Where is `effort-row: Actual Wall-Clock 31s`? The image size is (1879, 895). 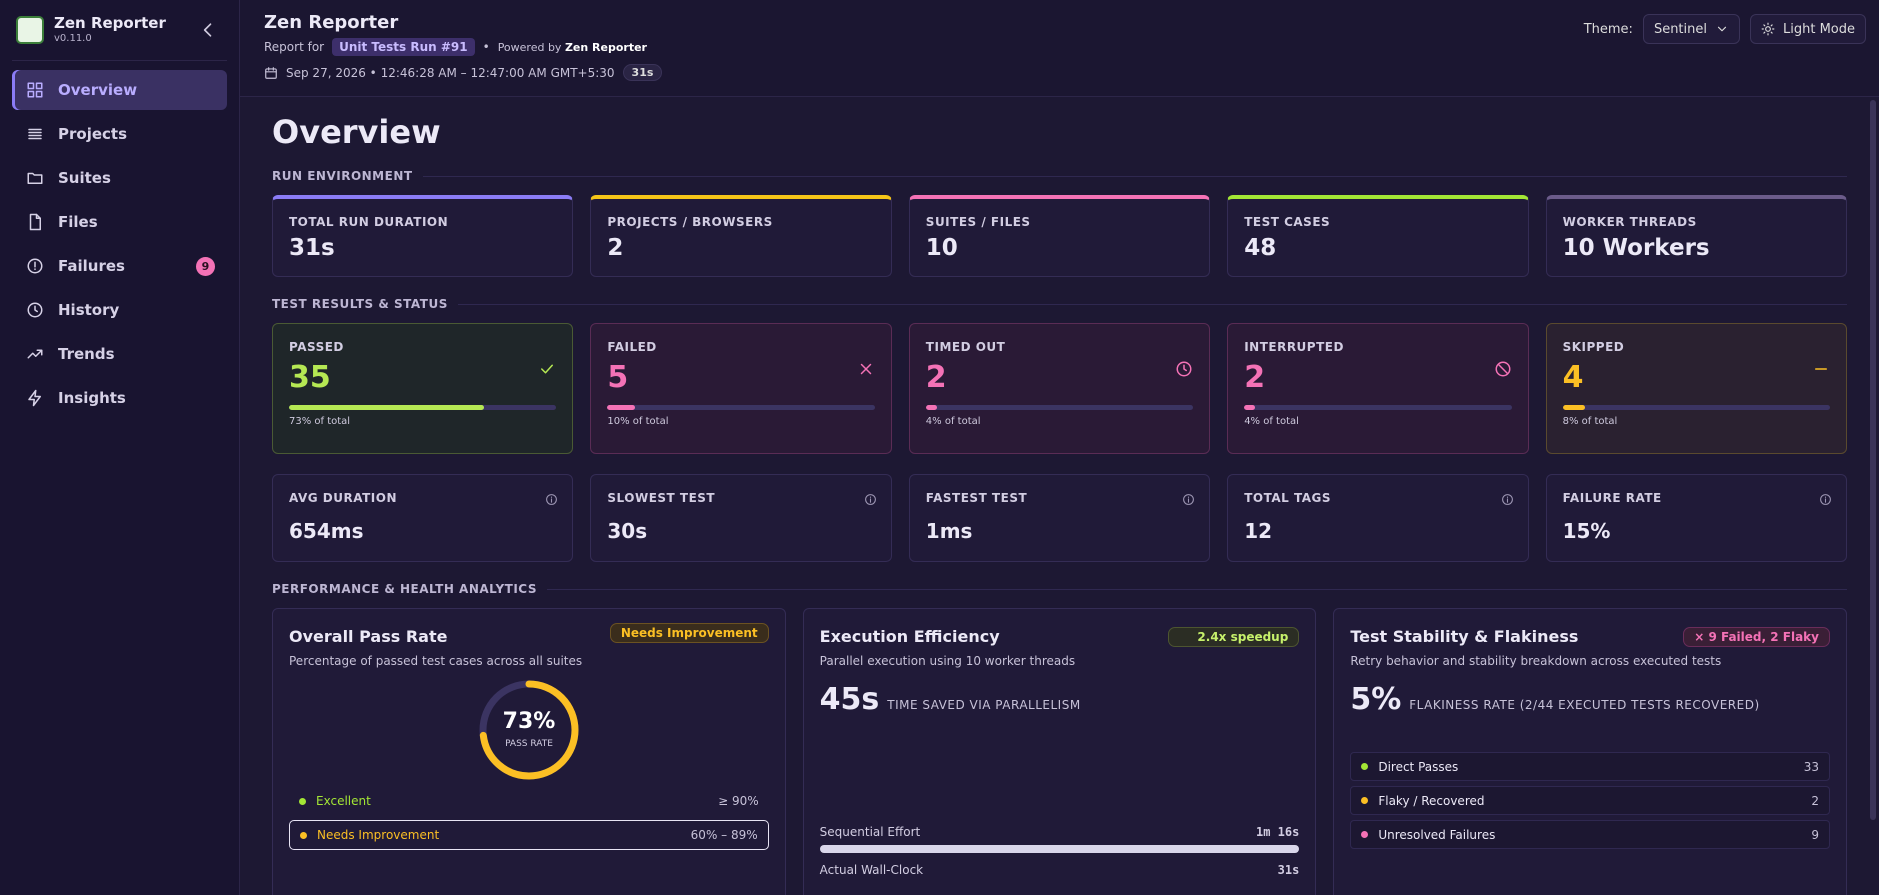
effort-row: Actual Wall-Clock 31s is located at coordinates (1060, 870).